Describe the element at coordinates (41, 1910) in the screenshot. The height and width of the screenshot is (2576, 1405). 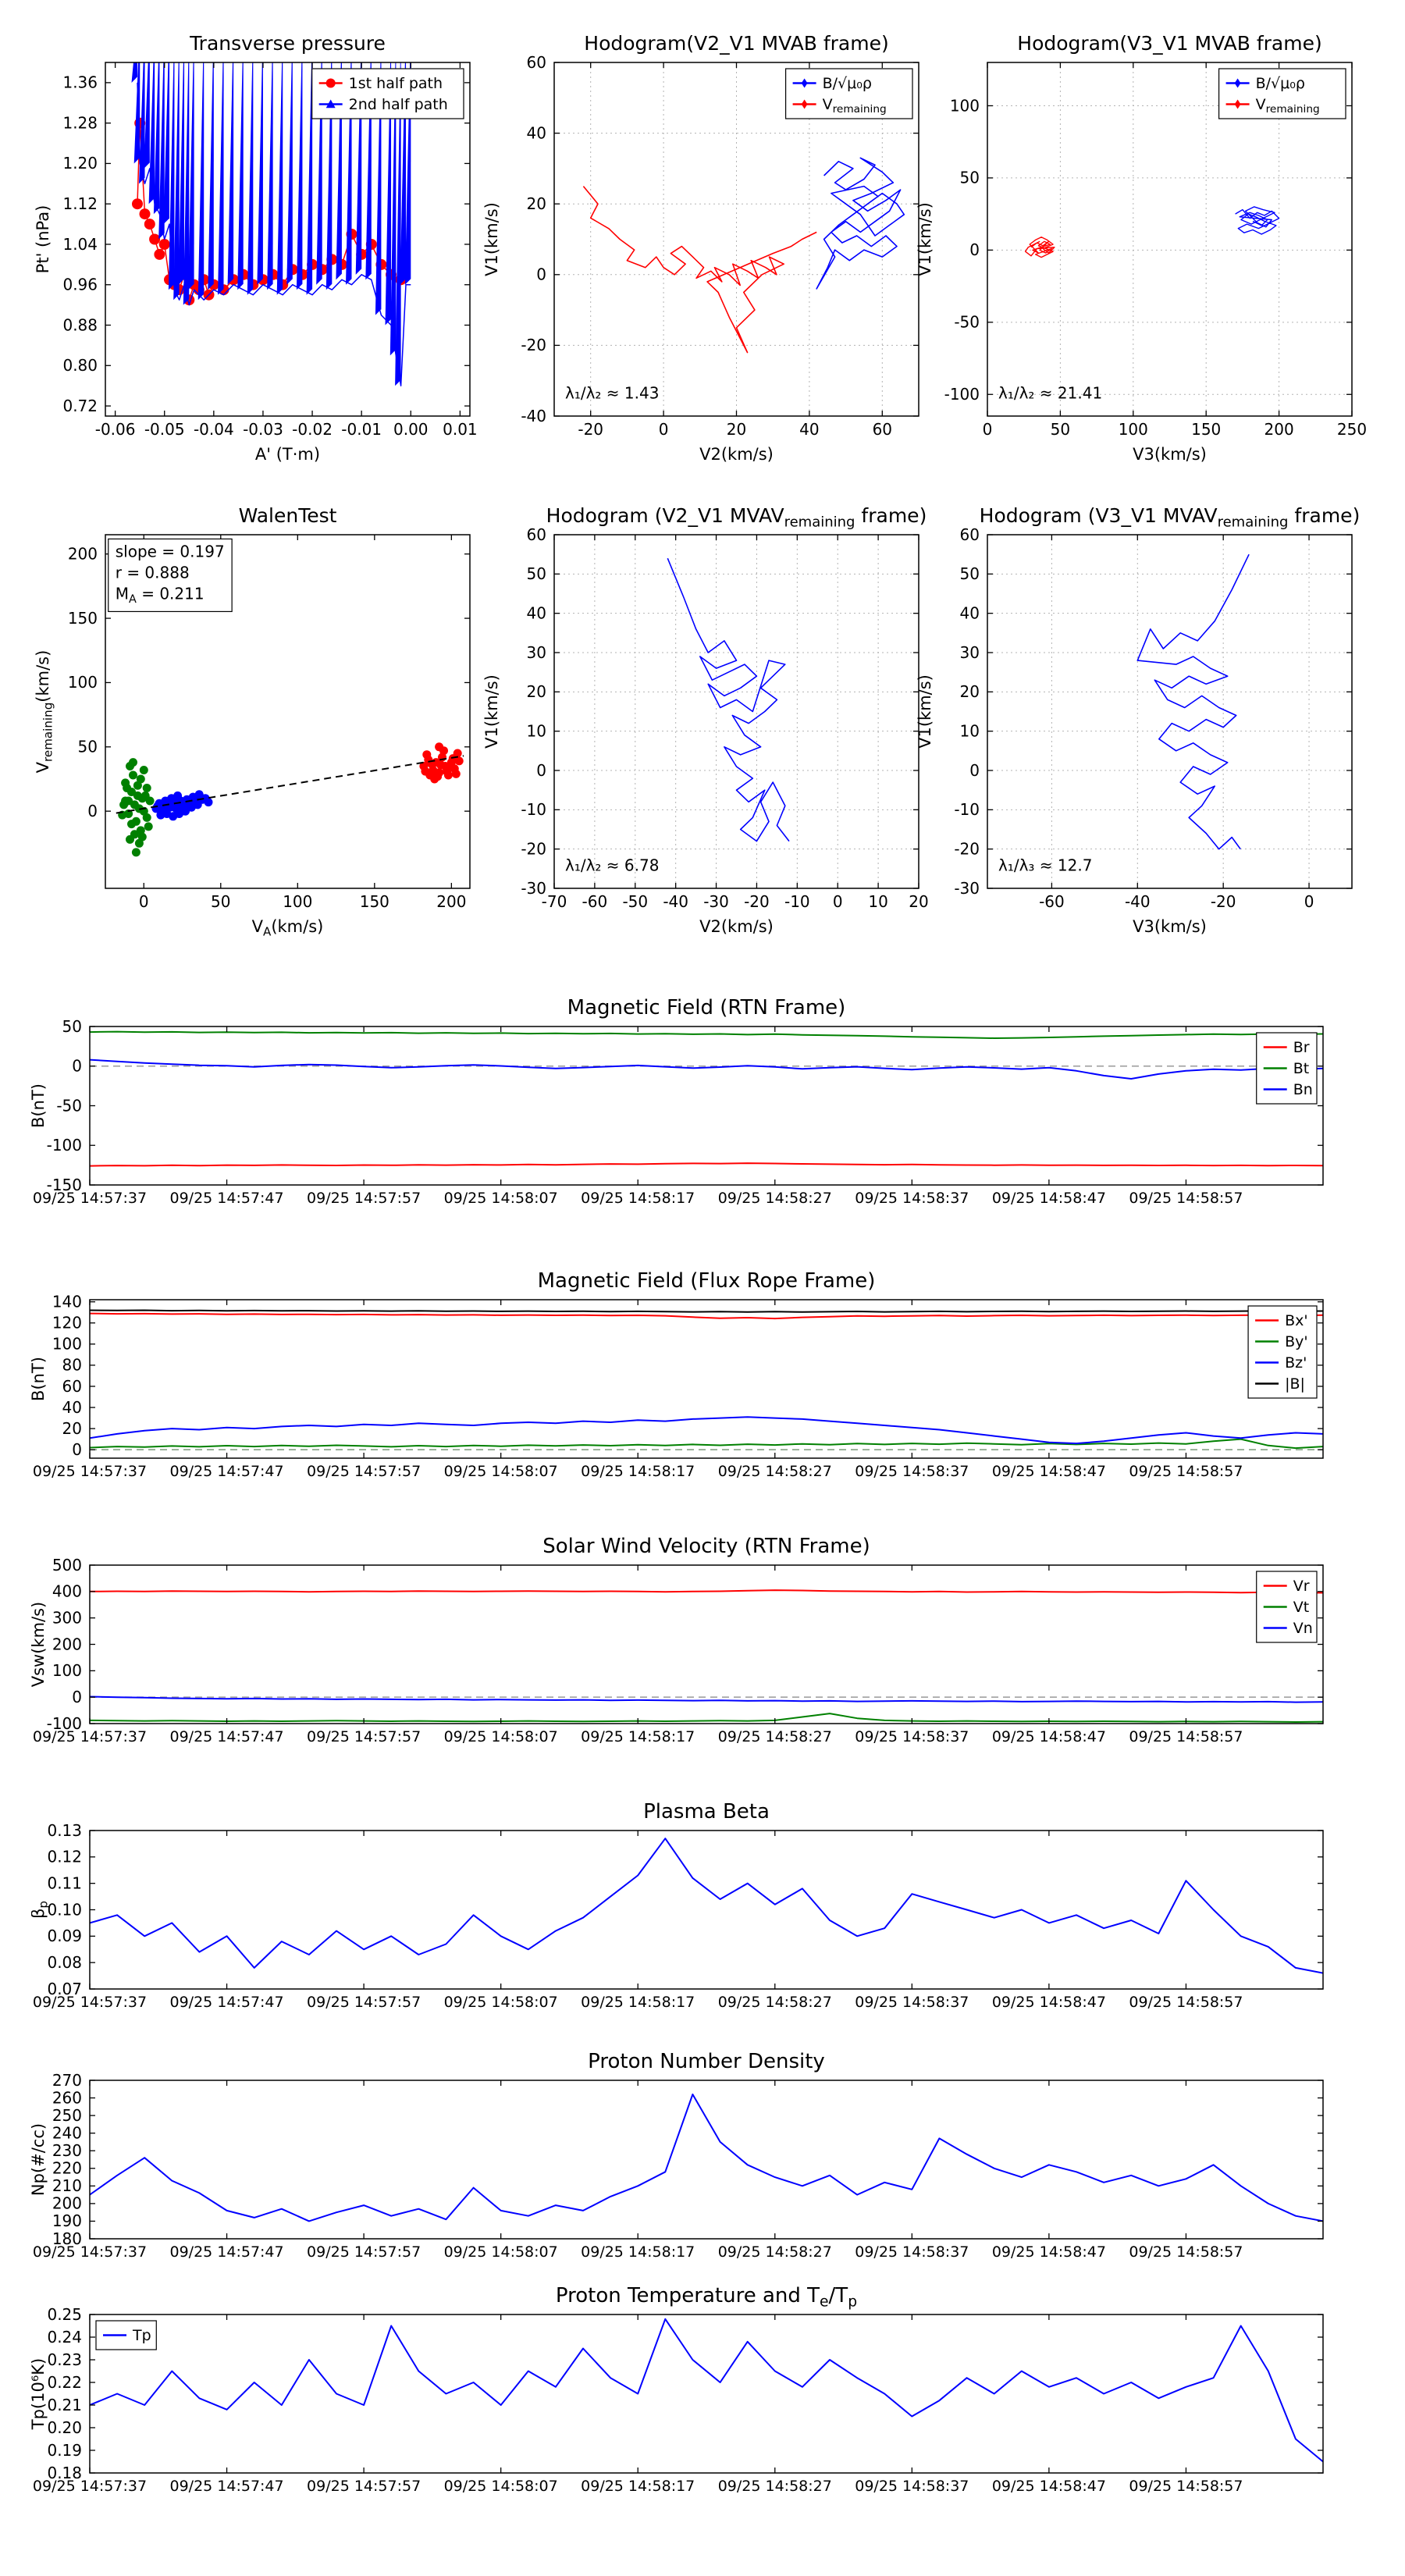
I see `svg-text: βp` at that location.